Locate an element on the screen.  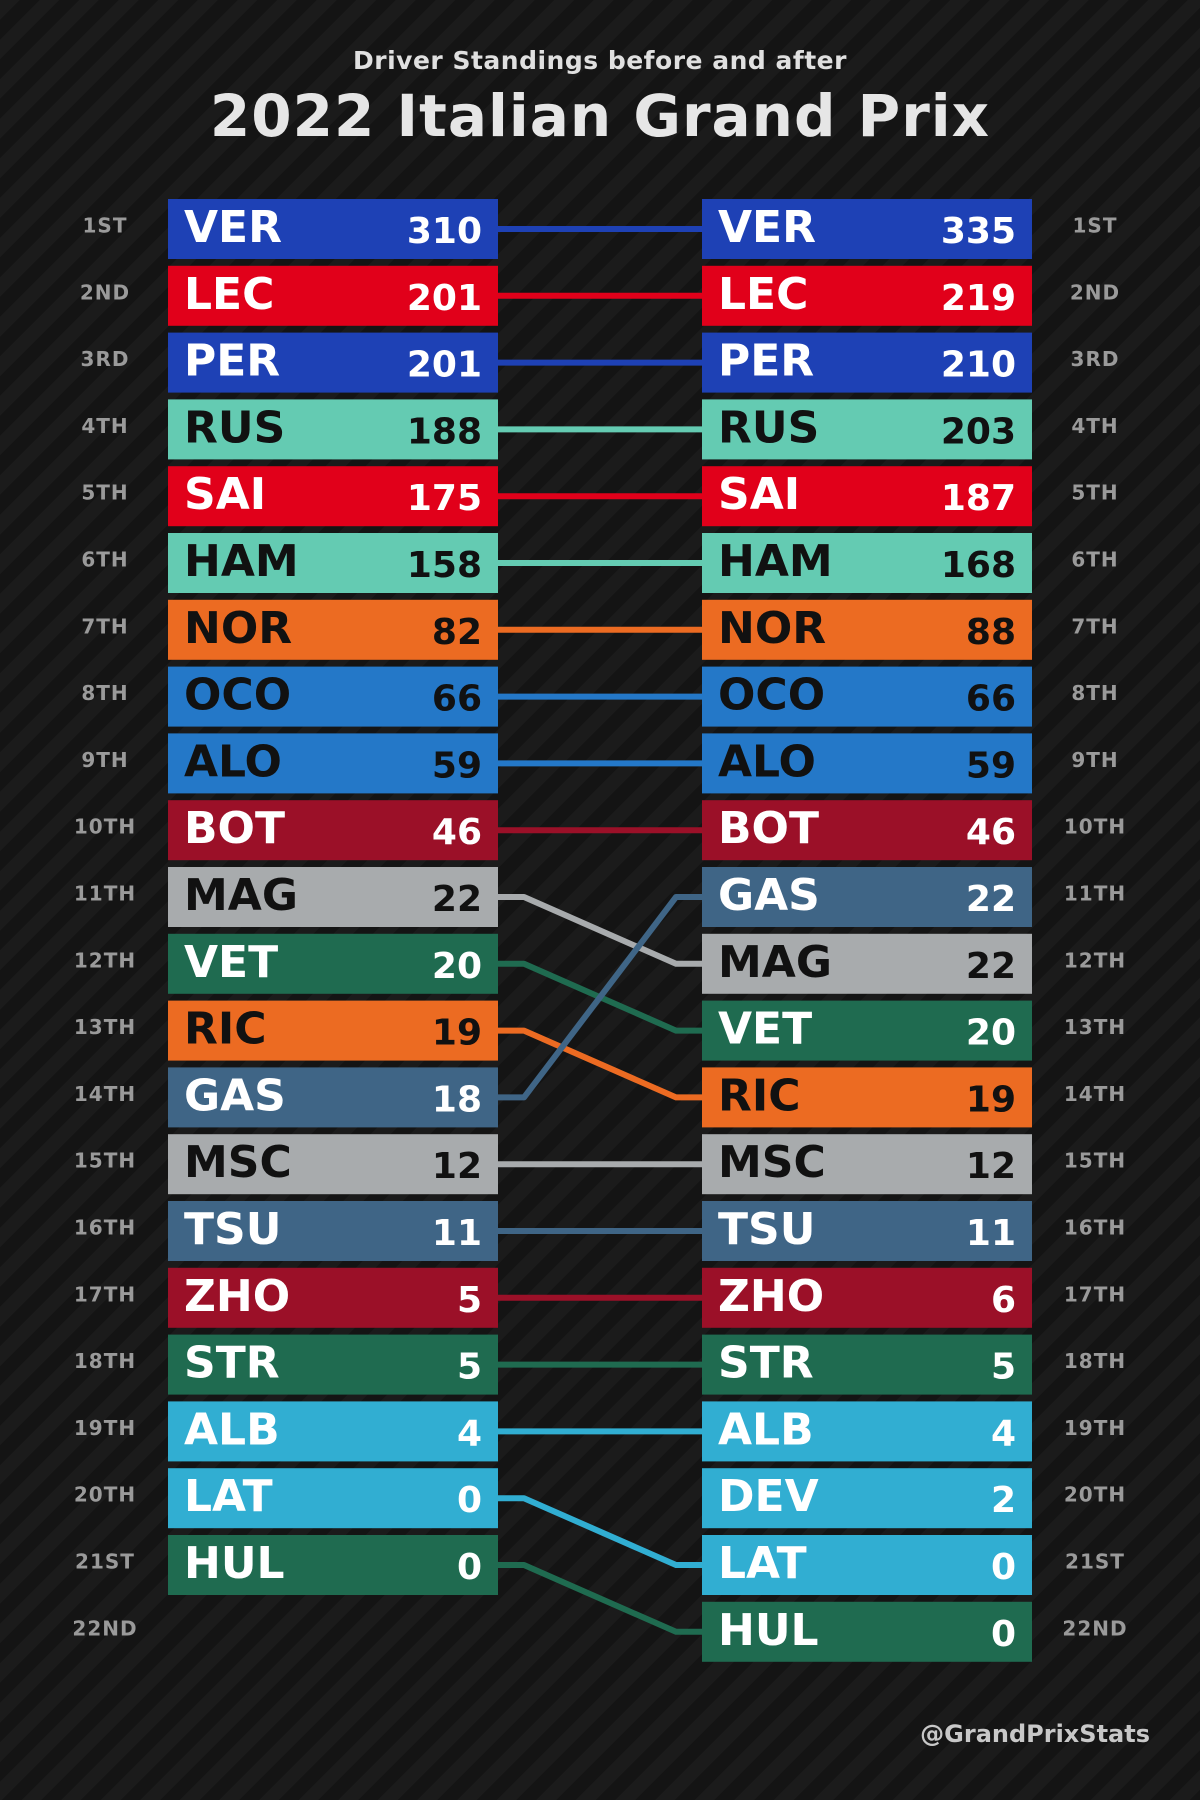
driver-code: VER is located at coordinates (767, 227).